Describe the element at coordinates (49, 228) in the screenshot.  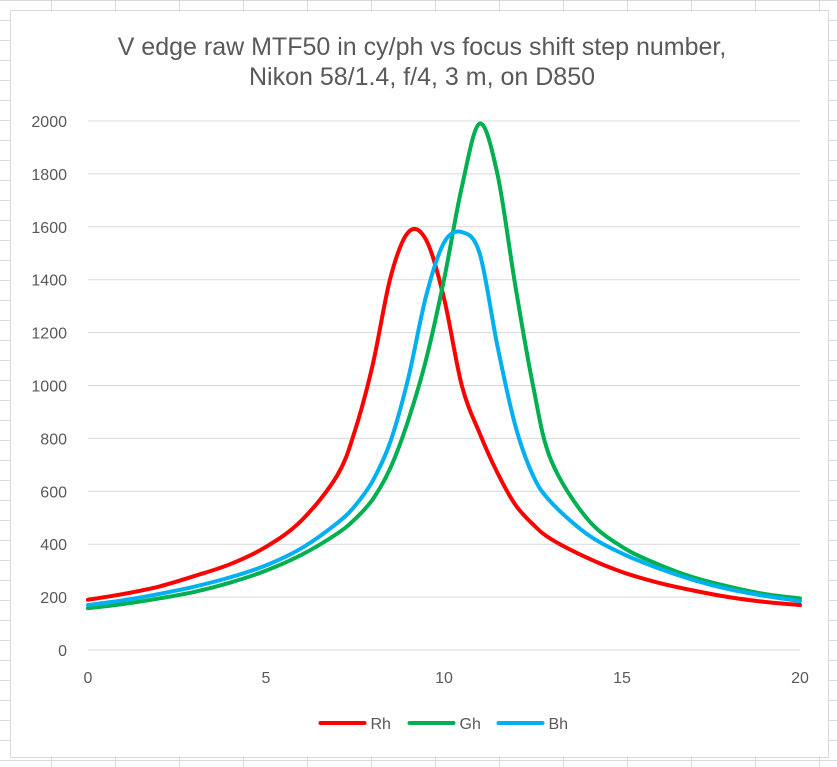
I see `y-tick-label: 1600` at that location.